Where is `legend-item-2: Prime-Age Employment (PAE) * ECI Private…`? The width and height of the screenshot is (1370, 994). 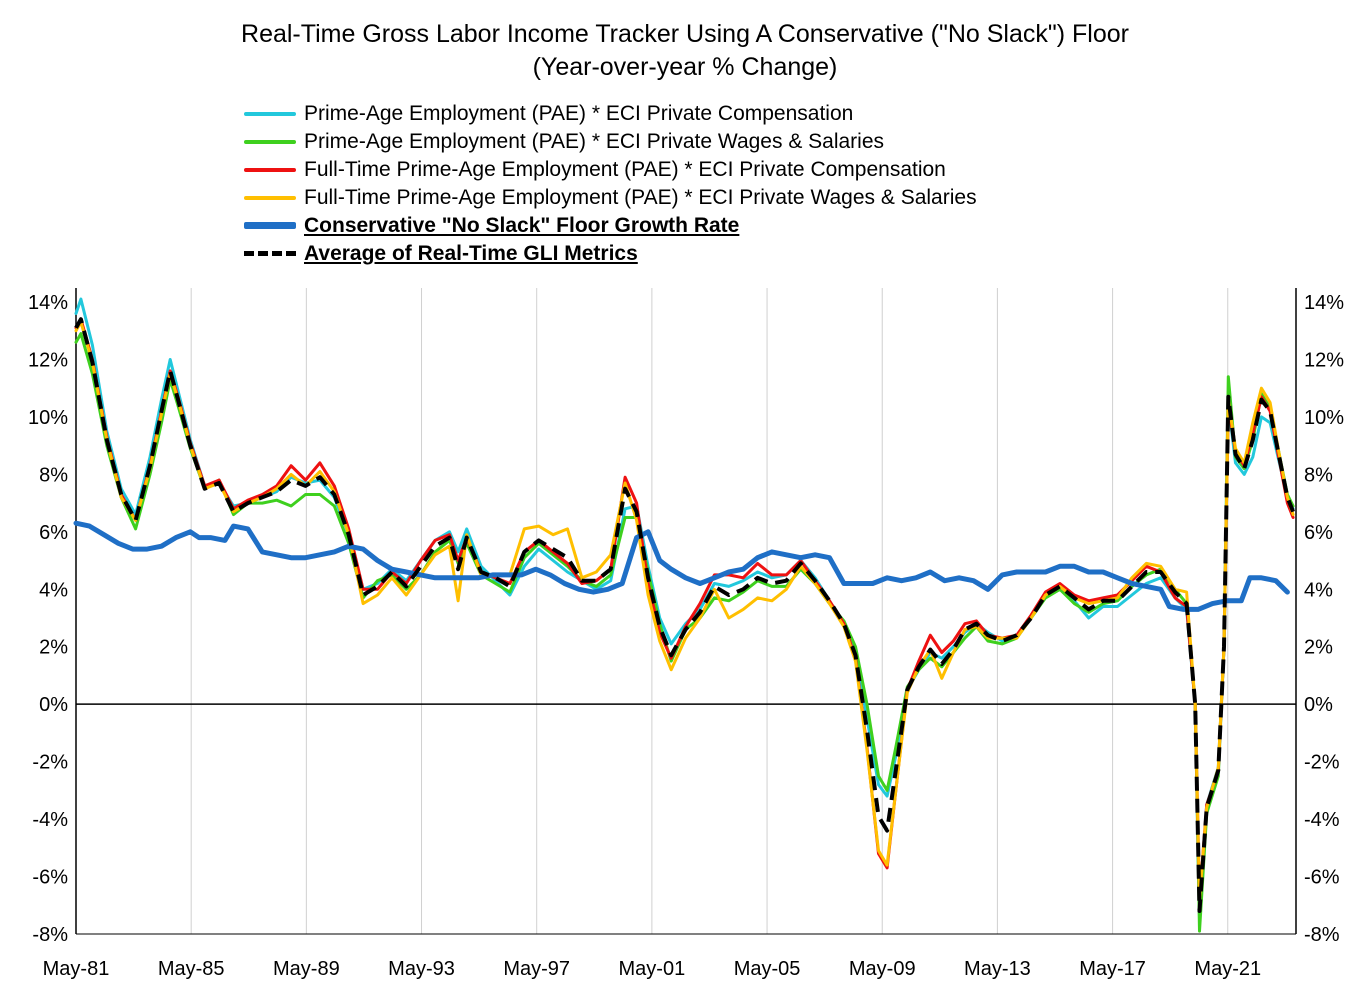
legend-item-2: Prime-Age Employment (PAE) * ECI Private… is located at coordinates (610, 142).